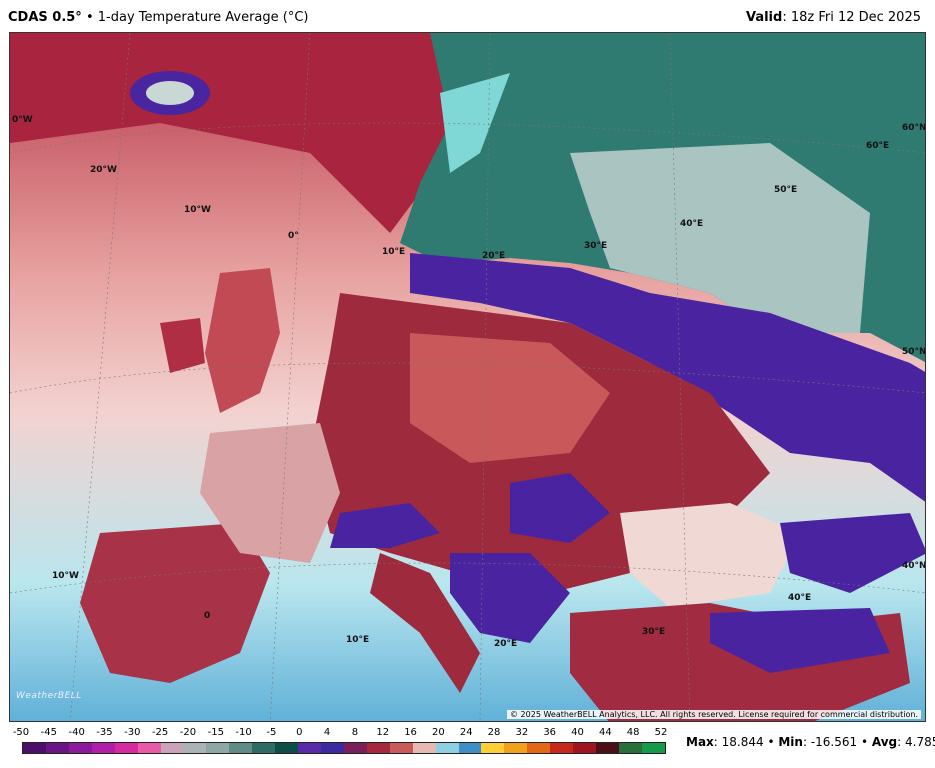 Image resolution: width=935 pixels, height=768 pixels. Describe the element at coordinates (299, 732) in the screenshot. I see `colorbar-tick-label: 0` at that location.